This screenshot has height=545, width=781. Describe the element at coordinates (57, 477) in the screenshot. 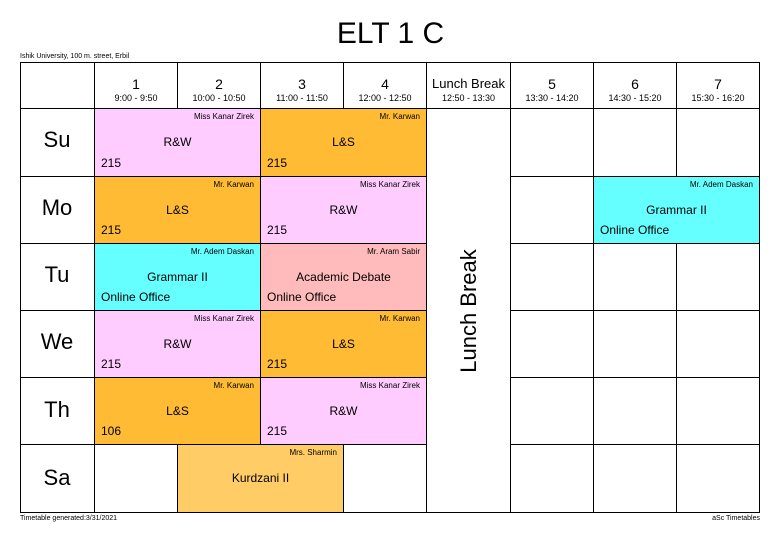

I see `day-label-sa: Sa` at that location.